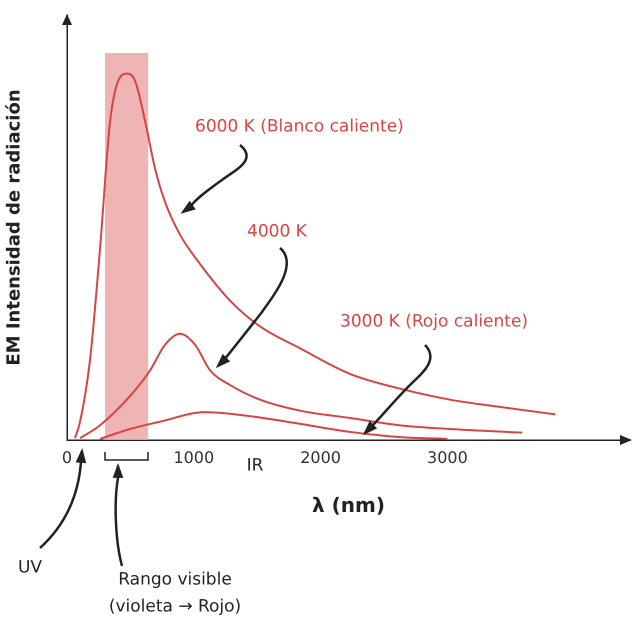 The height and width of the screenshot is (623, 637). Describe the element at coordinates (277, 231) in the screenshot. I see `text: 4000 K` at that location.